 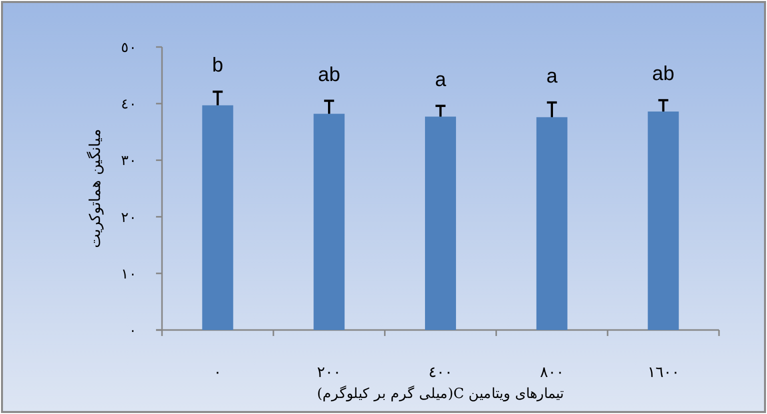 I want to click on x-tick-label: ٤٠٠, so click(x=440, y=372).